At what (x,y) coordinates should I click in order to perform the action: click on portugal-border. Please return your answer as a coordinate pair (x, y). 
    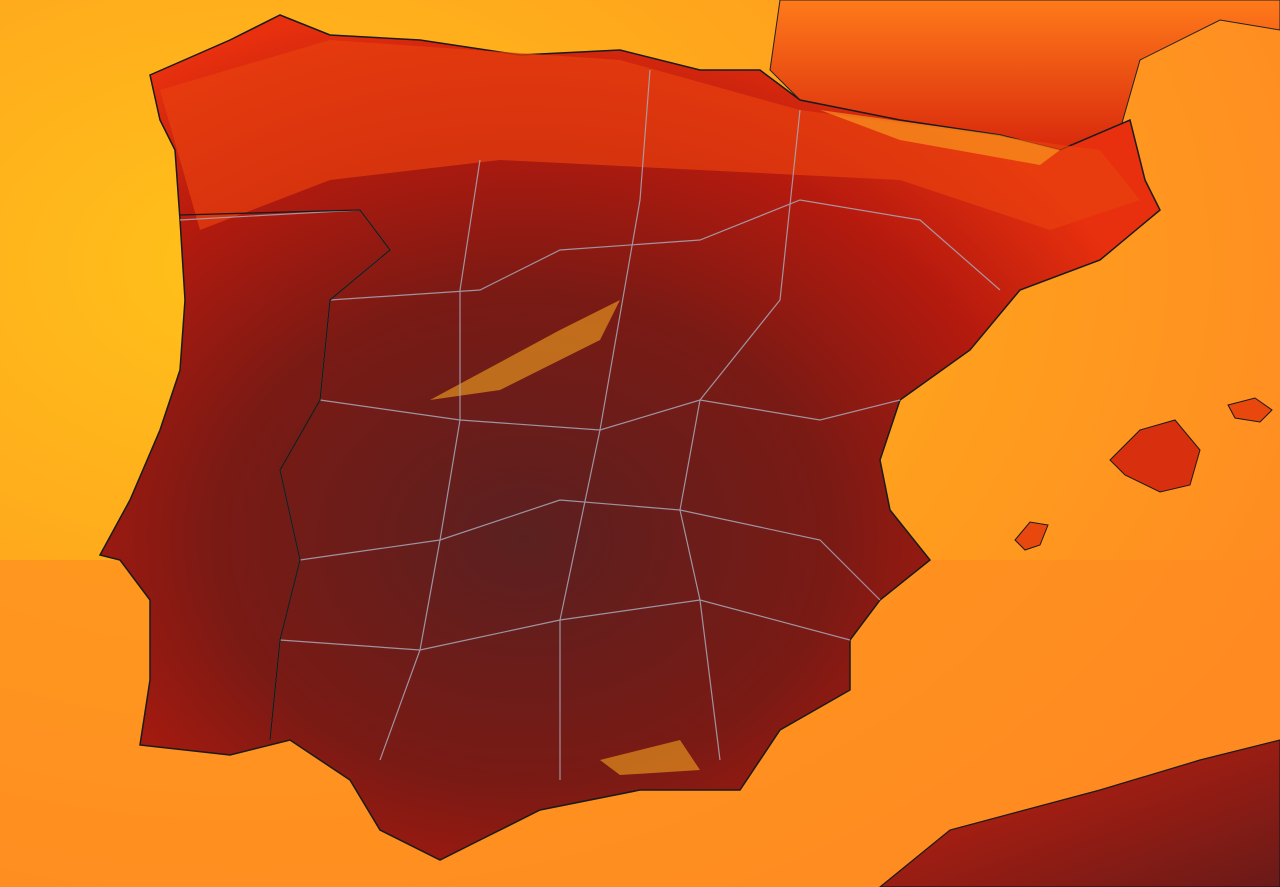
    Looking at the image, I should click on (285, 475).